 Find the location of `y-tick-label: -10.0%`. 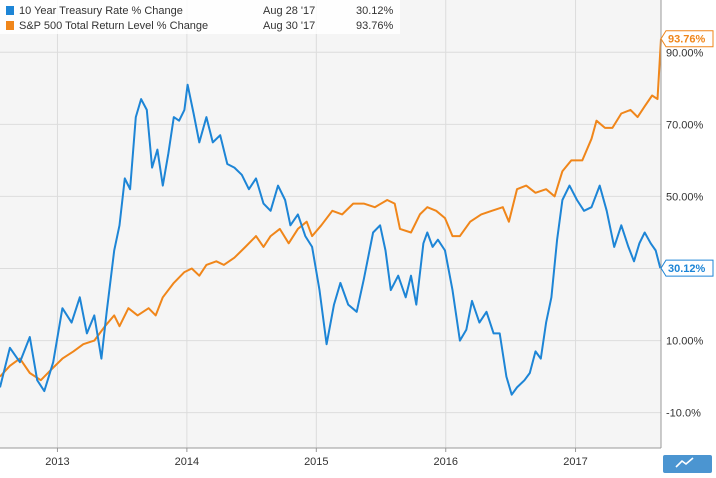

y-tick-label: -10.0% is located at coordinates (683, 414).